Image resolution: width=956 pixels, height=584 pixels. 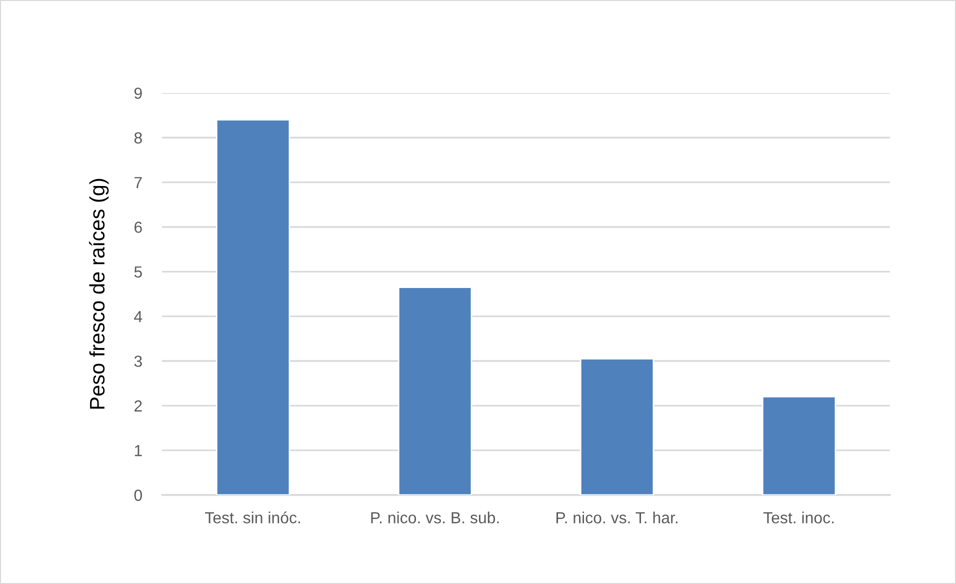 I want to click on y-tick-label: 8, so click(x=138, y=138).